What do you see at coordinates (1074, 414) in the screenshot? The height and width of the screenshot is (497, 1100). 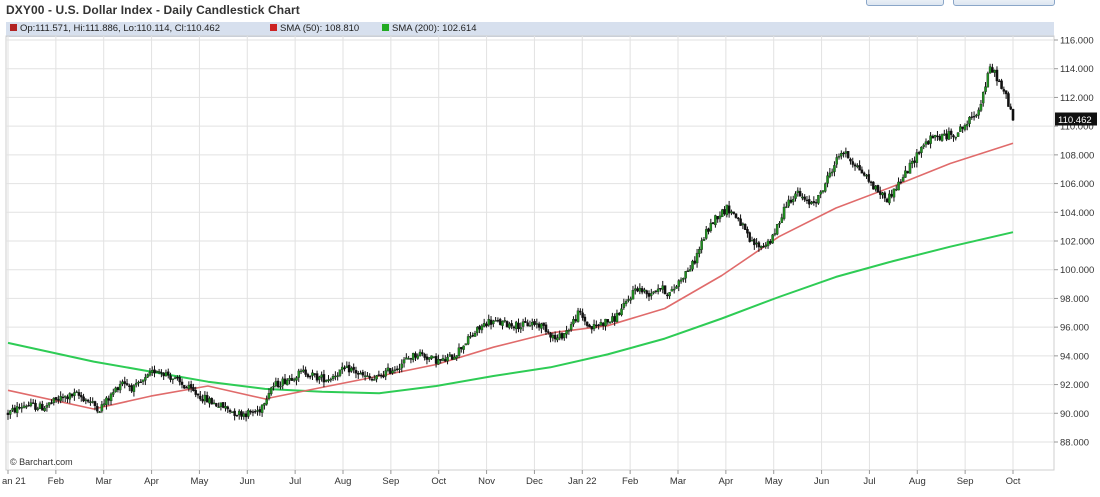 I see `y-tick-label: 90.000` at bounding box center [1074, 414].